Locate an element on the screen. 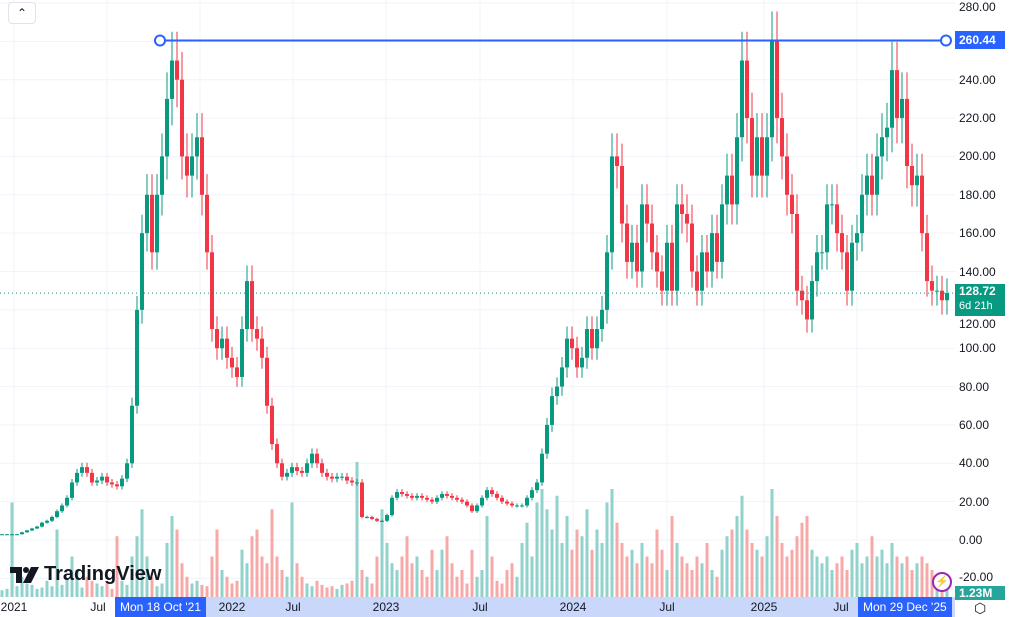  price-tick-label: 40.00 is located at coordinates (974, 463).